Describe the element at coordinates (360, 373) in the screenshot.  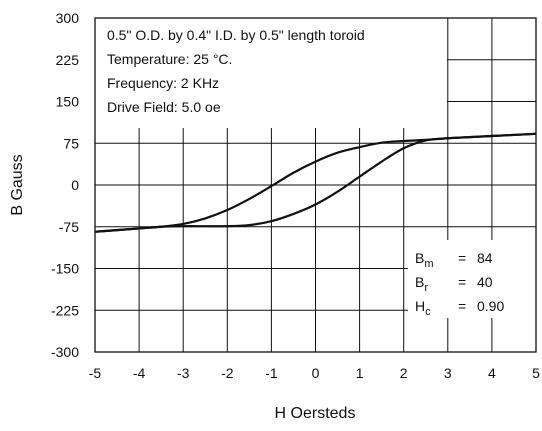
I see `x-tick-label: 1` at that location.